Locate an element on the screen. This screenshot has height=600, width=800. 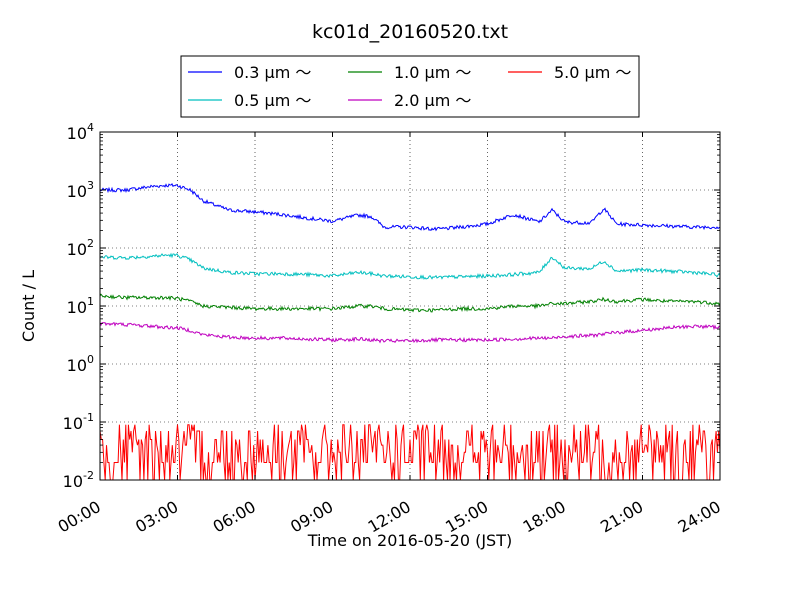
y-tick-label: 10⁴ is located at coordinates (80, 132).